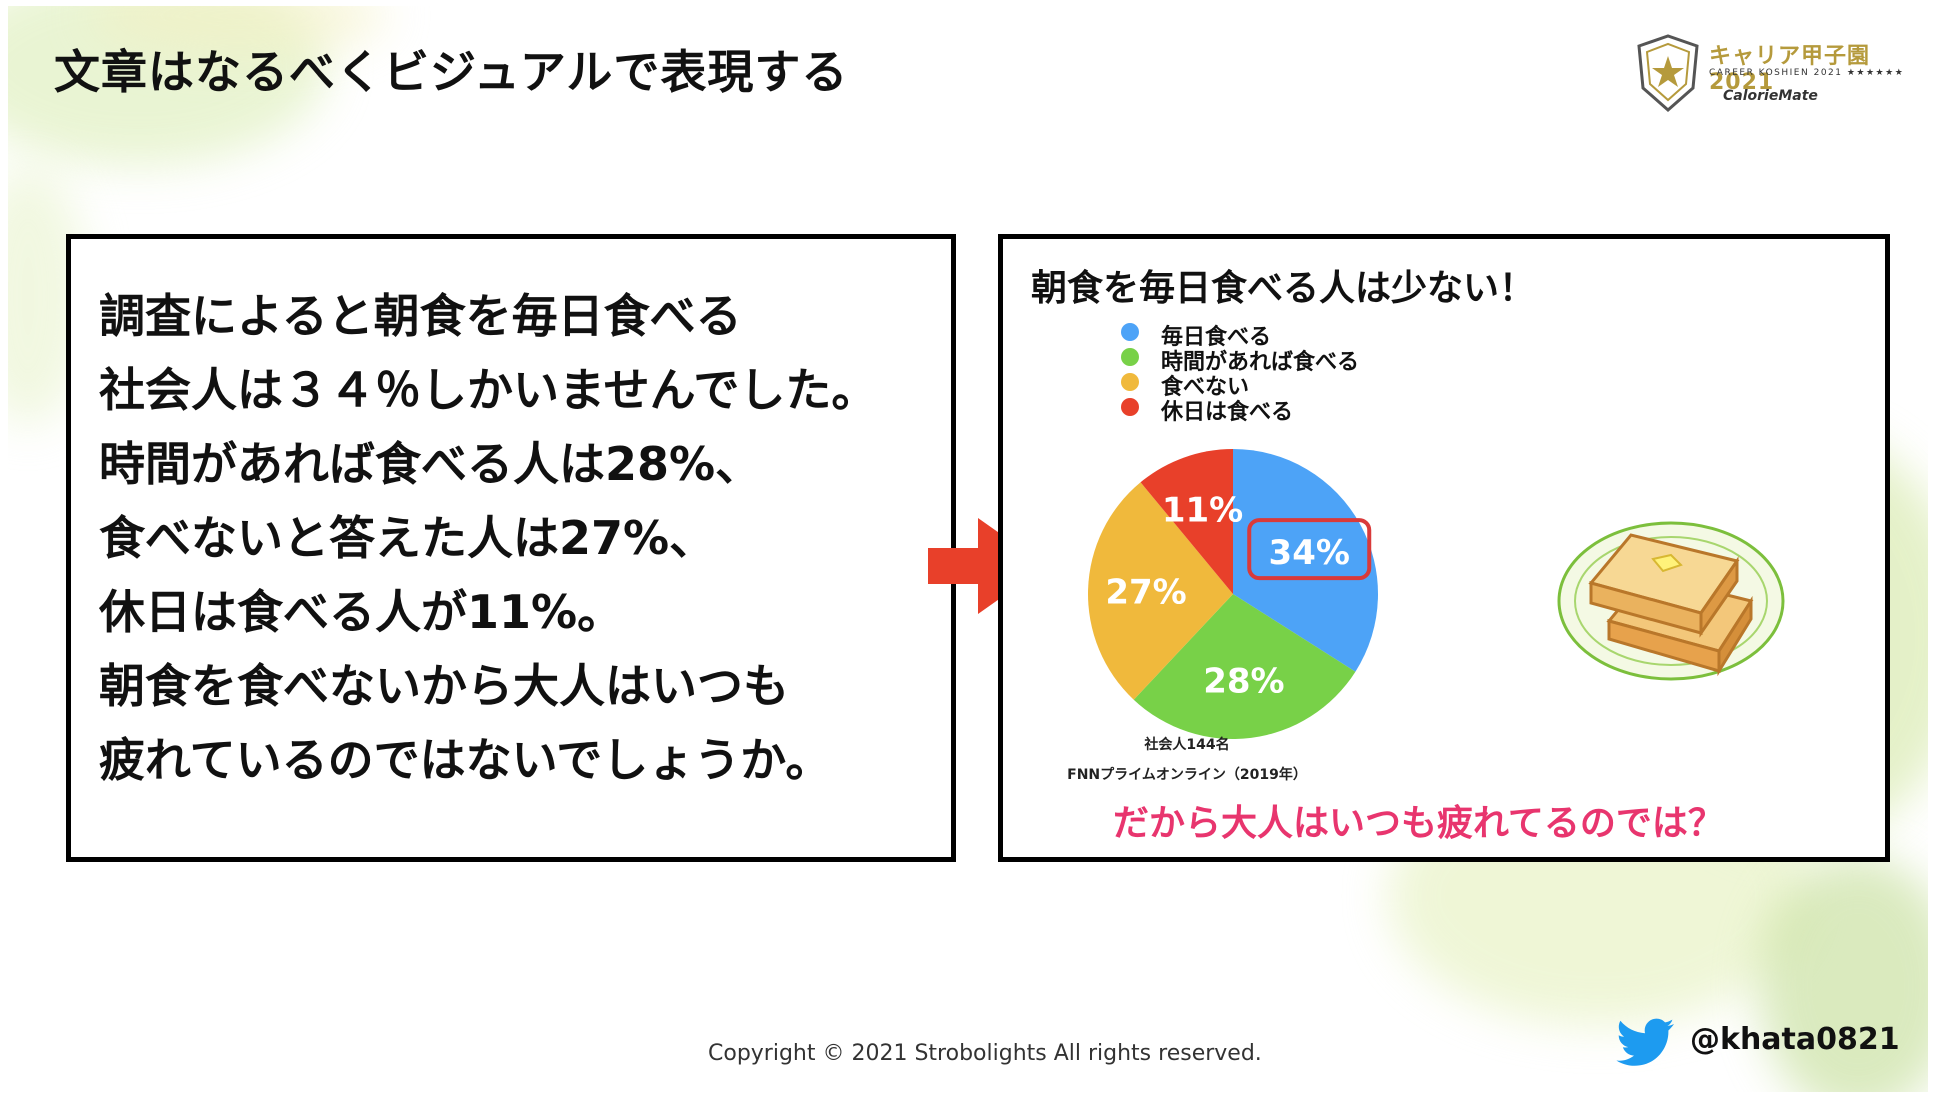 The height and width of the screenshot is (1098, 1936). What do you see at coordinates (1205, 387) in the screenshot?
I see `legend-label: 食べない` at bounding box center [1205, 387].